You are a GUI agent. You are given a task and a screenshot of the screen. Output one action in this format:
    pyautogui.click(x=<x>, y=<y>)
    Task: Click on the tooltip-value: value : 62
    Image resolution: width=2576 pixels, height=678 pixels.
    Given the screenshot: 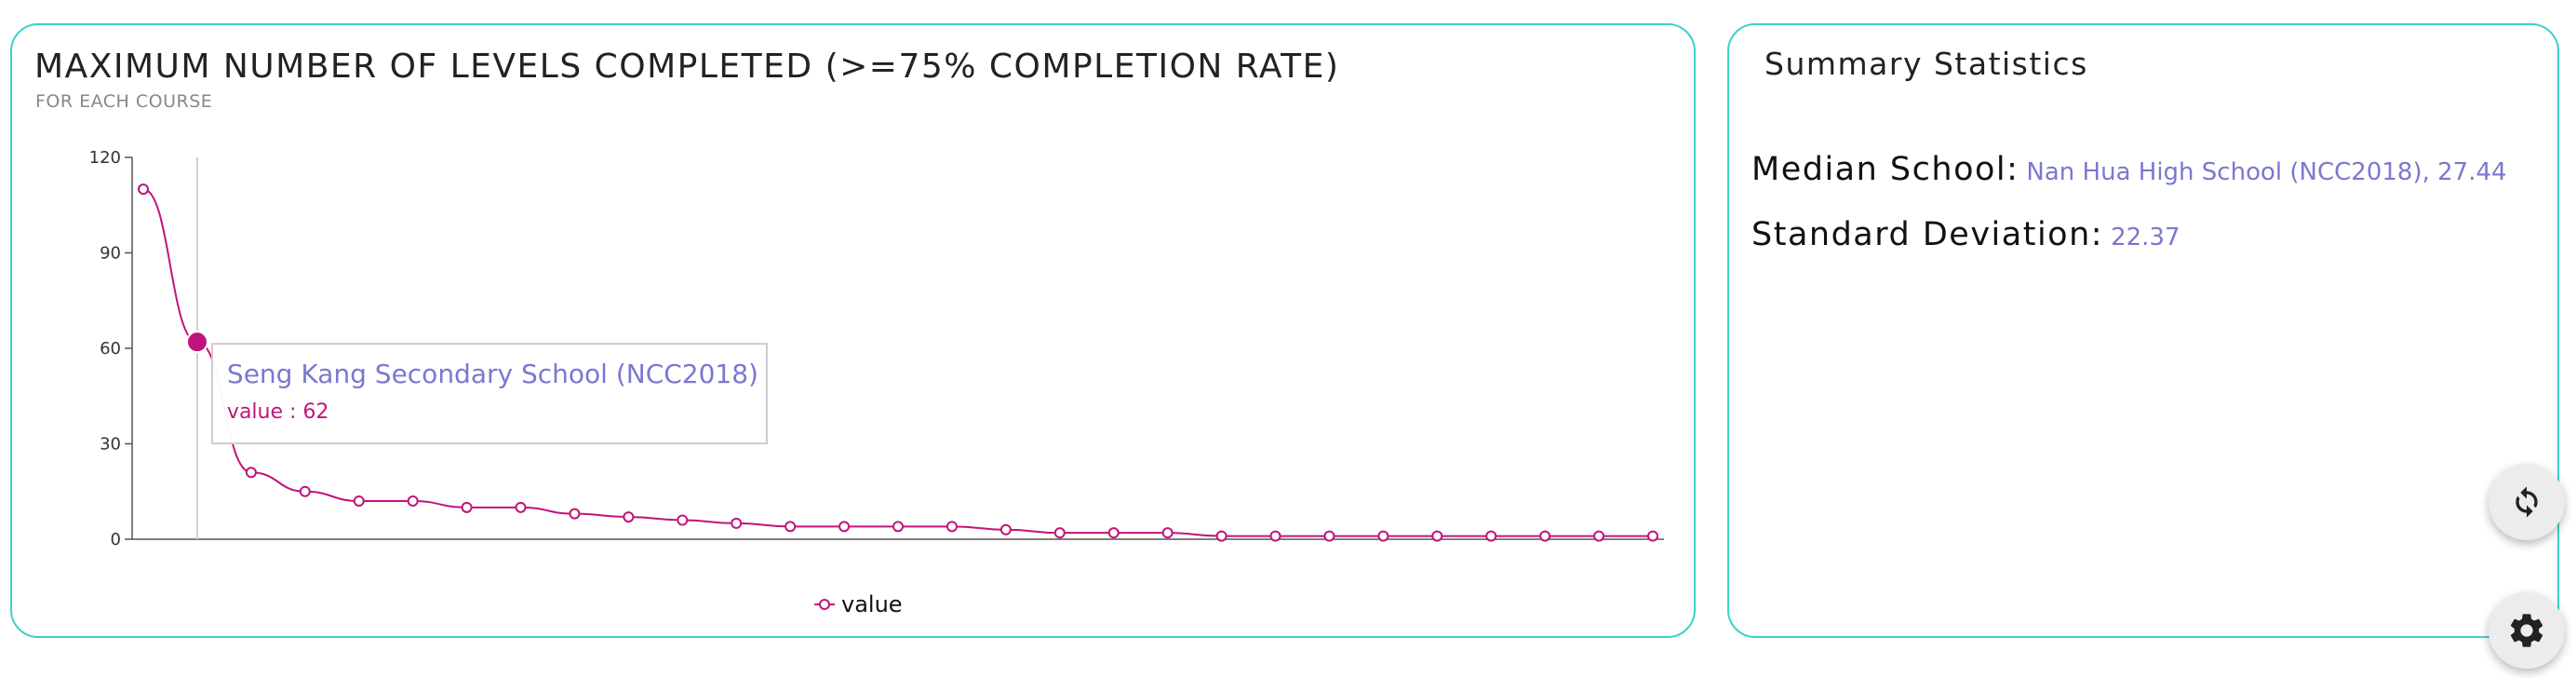 What is the action you would take?
    pyautogui.click(x=278, y=412)
    